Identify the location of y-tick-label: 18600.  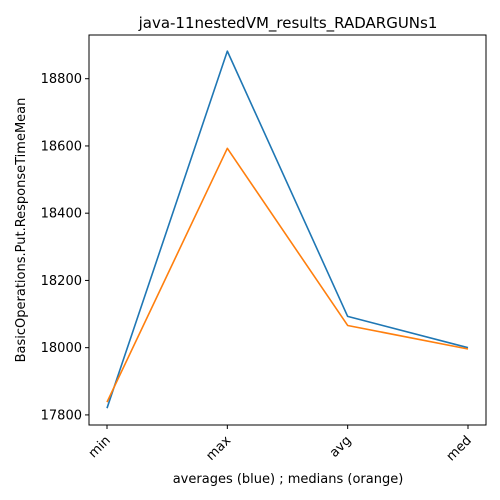
(61, 146).